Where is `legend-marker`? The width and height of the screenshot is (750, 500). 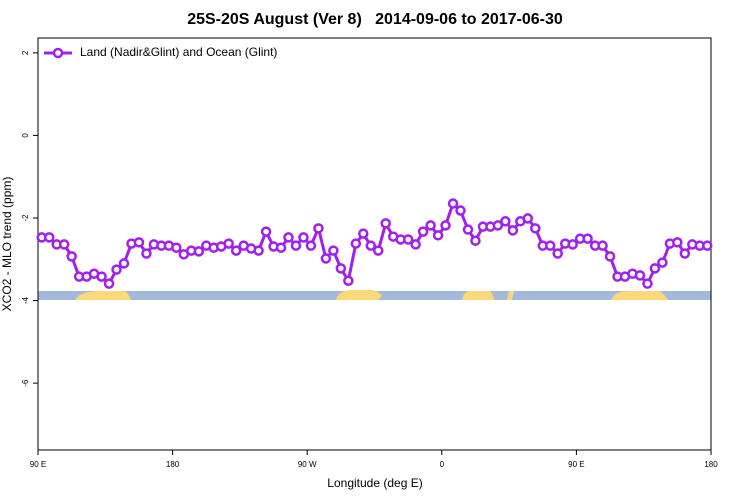 legend-marker is located at coordinates (58, 53).